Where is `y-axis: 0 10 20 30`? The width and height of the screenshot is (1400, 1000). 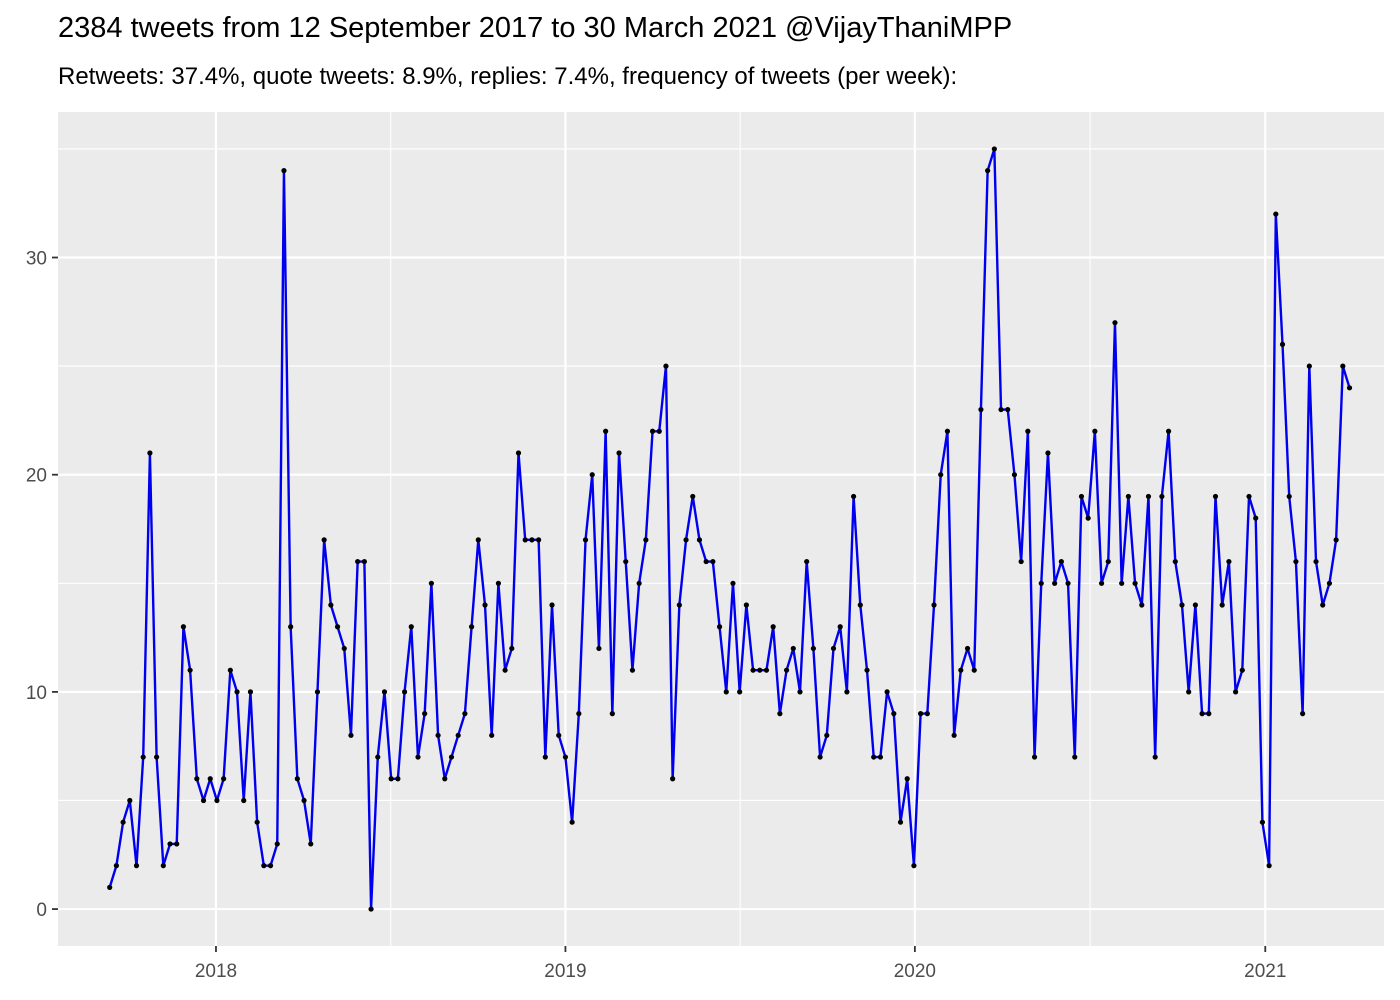 y-axis: 0 10 20 30 is located at coordinates (42, 585).